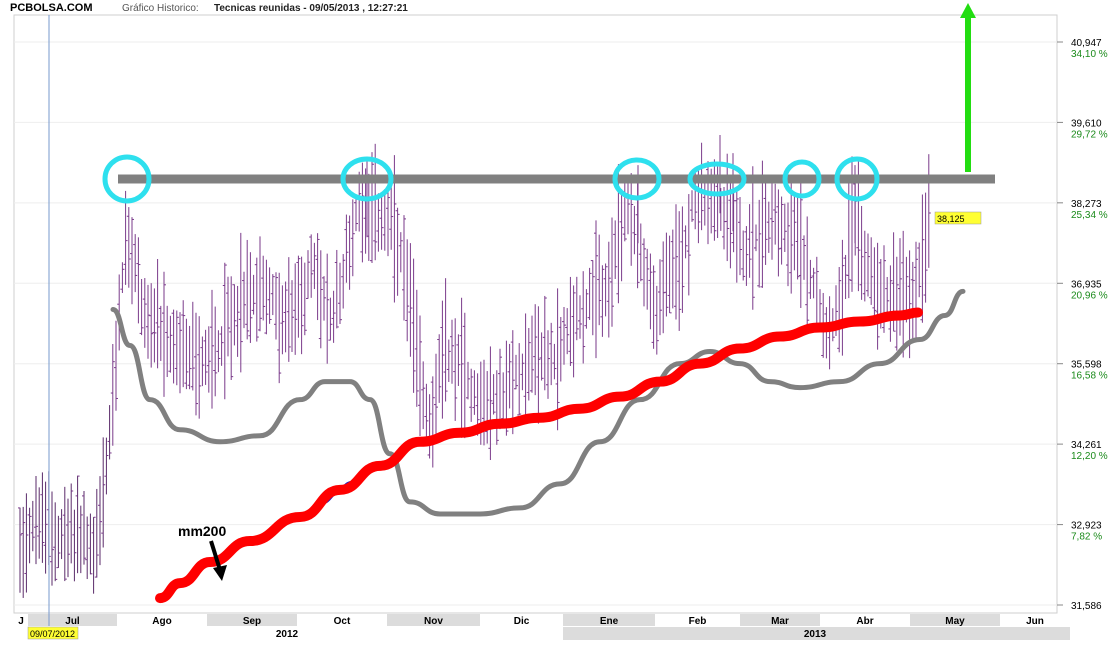  I want to click on month-label: Ago, so click(161, 621).